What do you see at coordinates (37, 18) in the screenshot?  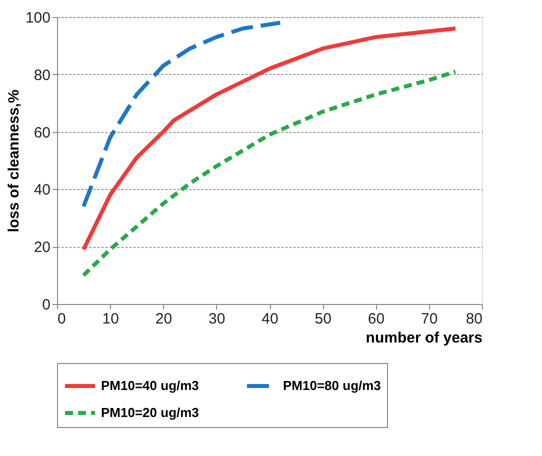 I see `y-tick-label: 100` at bounding box center [37, 18].